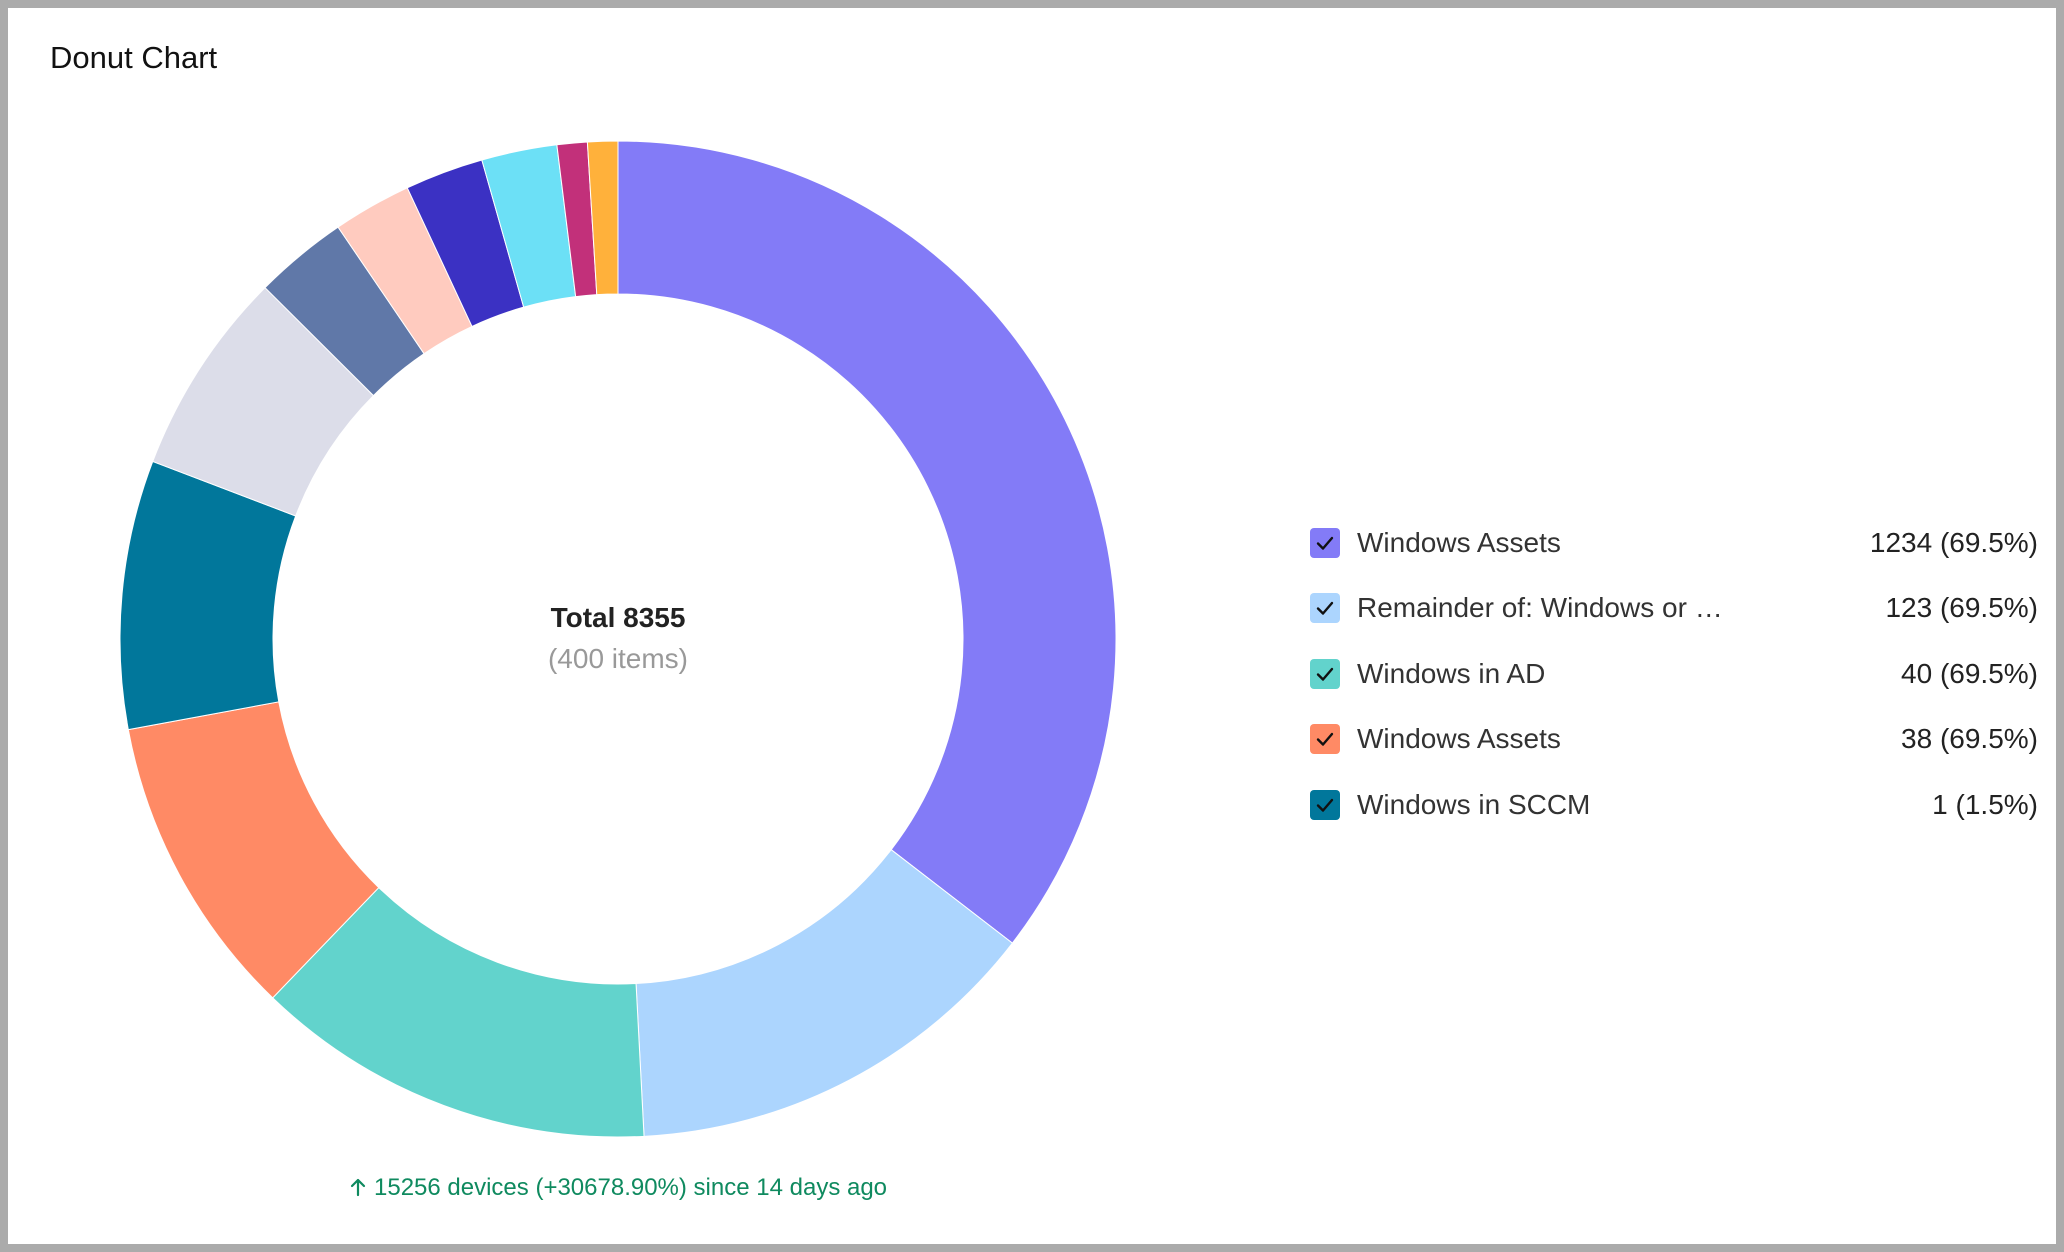 Image resolution: width=2064 pixels, height=1252 pixels. I want to click on donut-items-label: (400 items), so click(618, 658).